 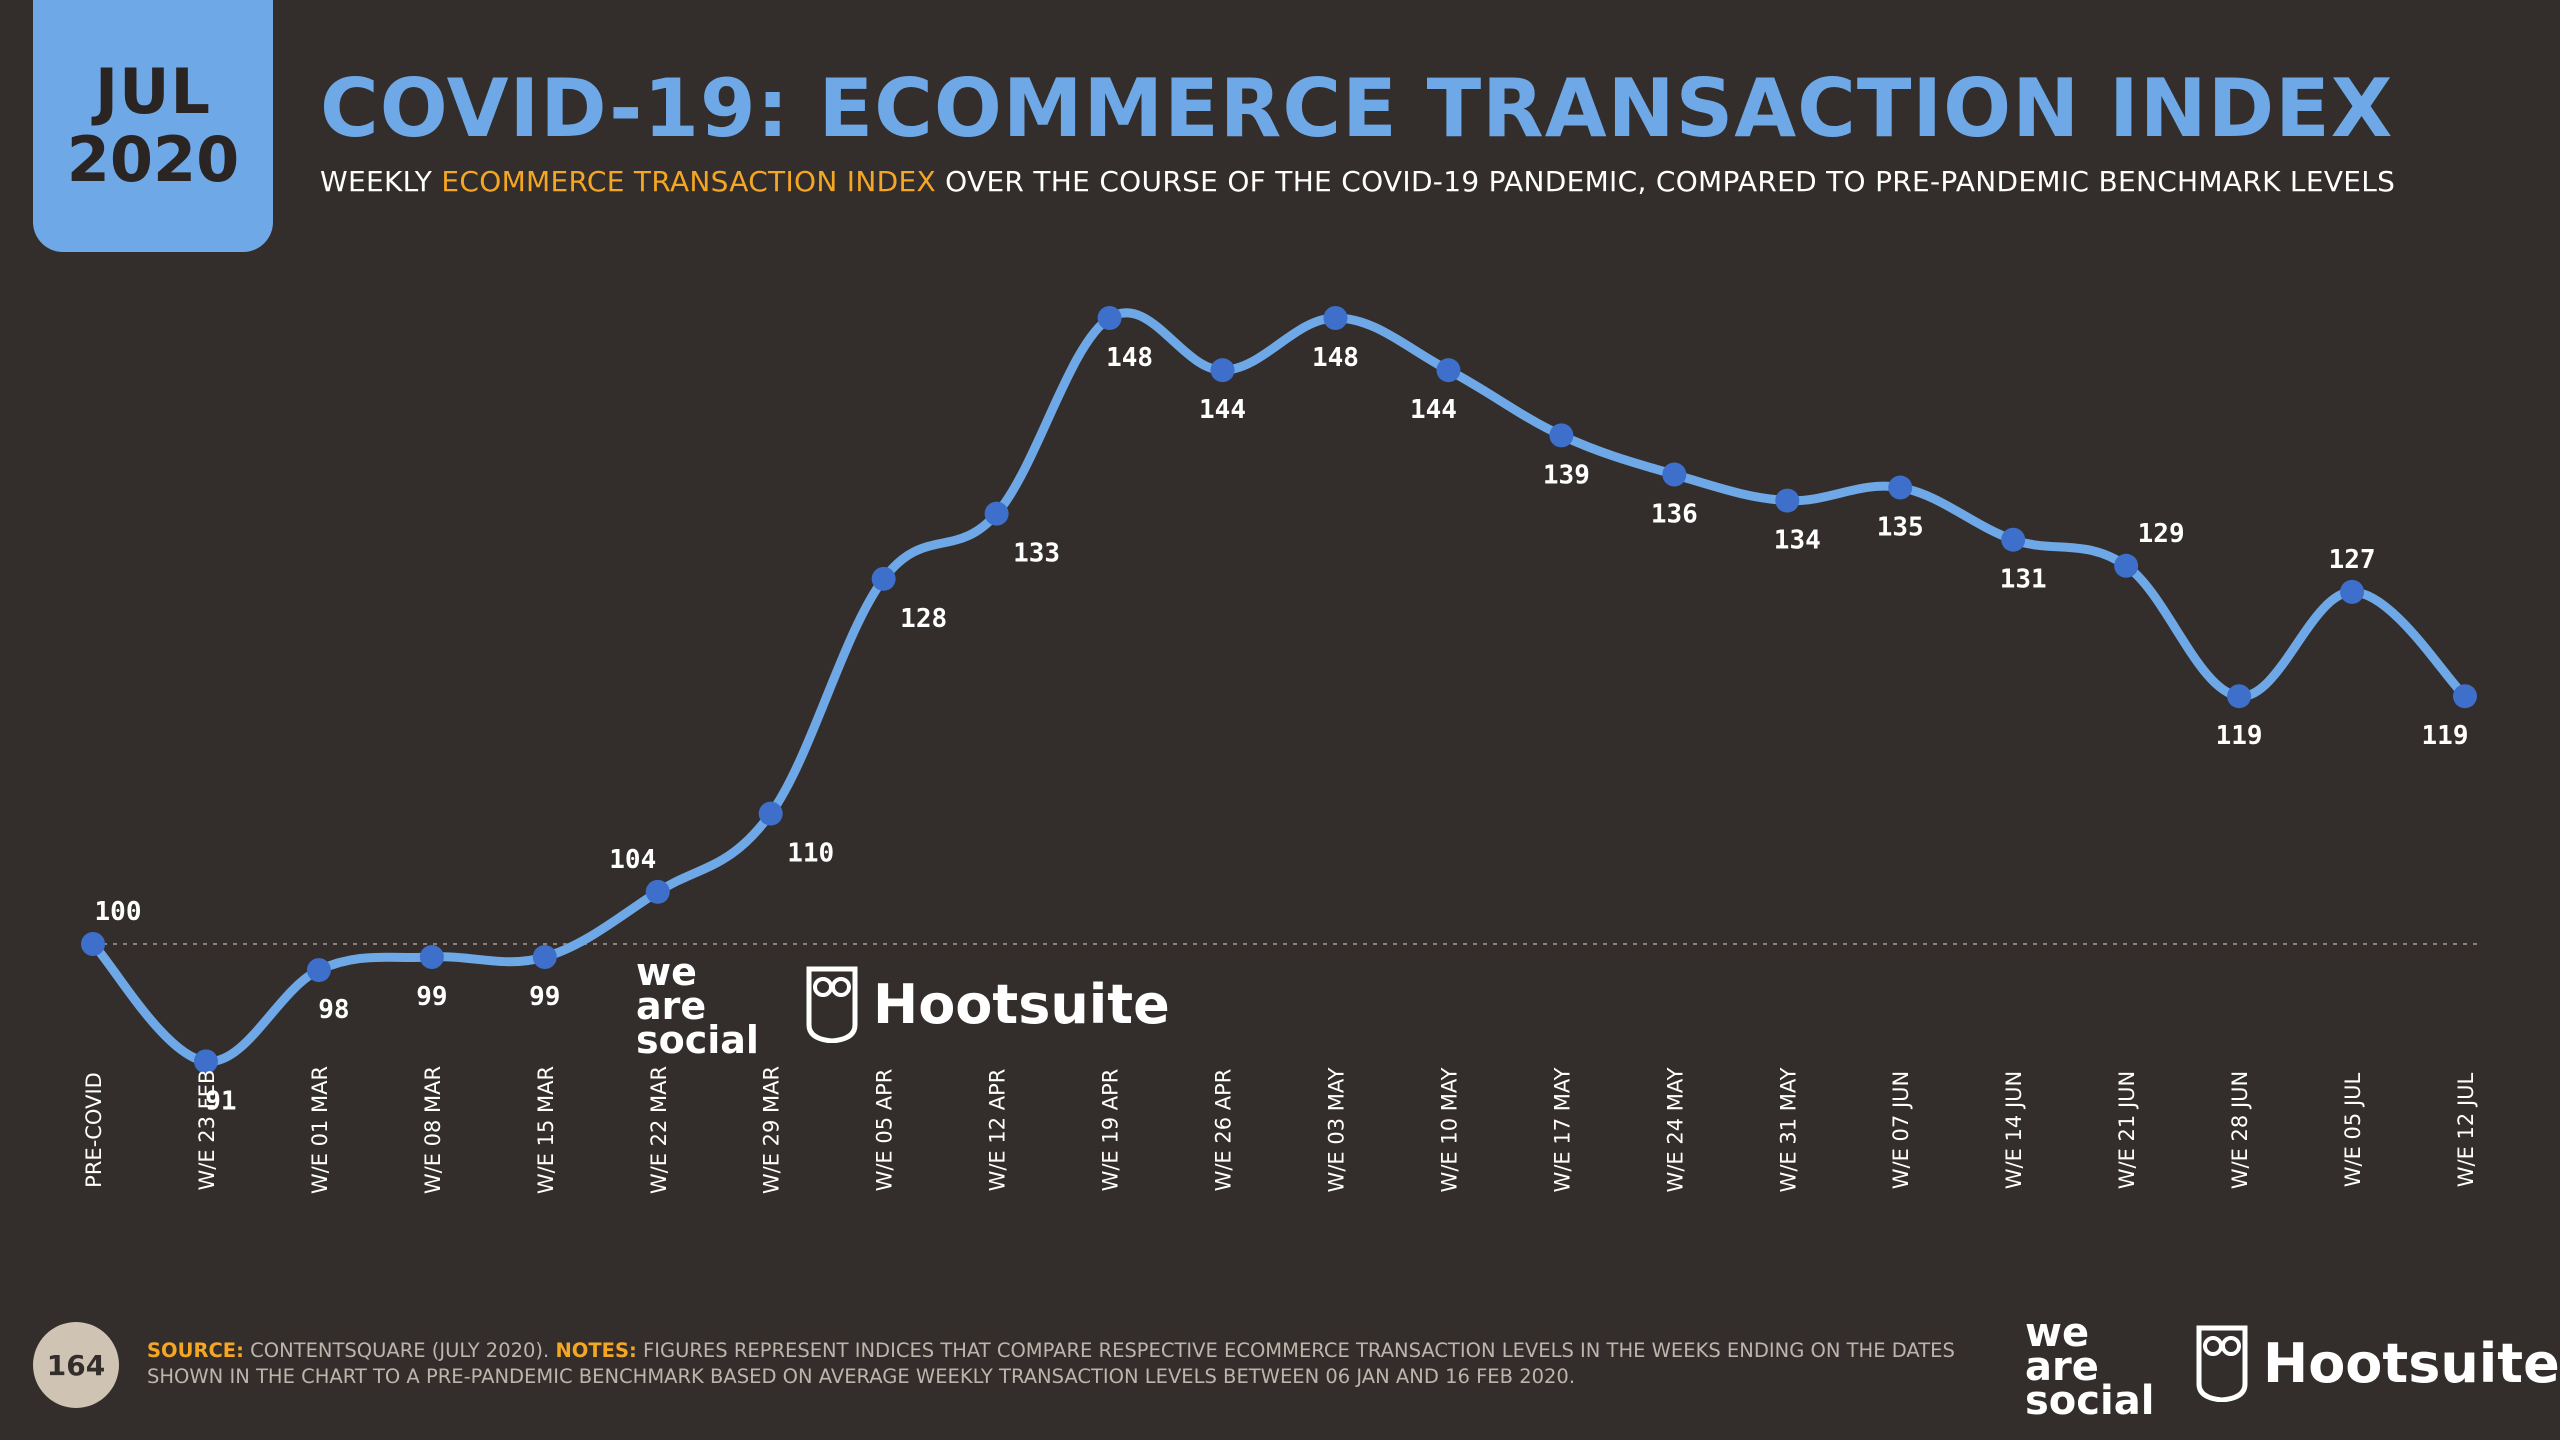 I want to click on source-label: SOURCE:, so click(x=195, y=1350).